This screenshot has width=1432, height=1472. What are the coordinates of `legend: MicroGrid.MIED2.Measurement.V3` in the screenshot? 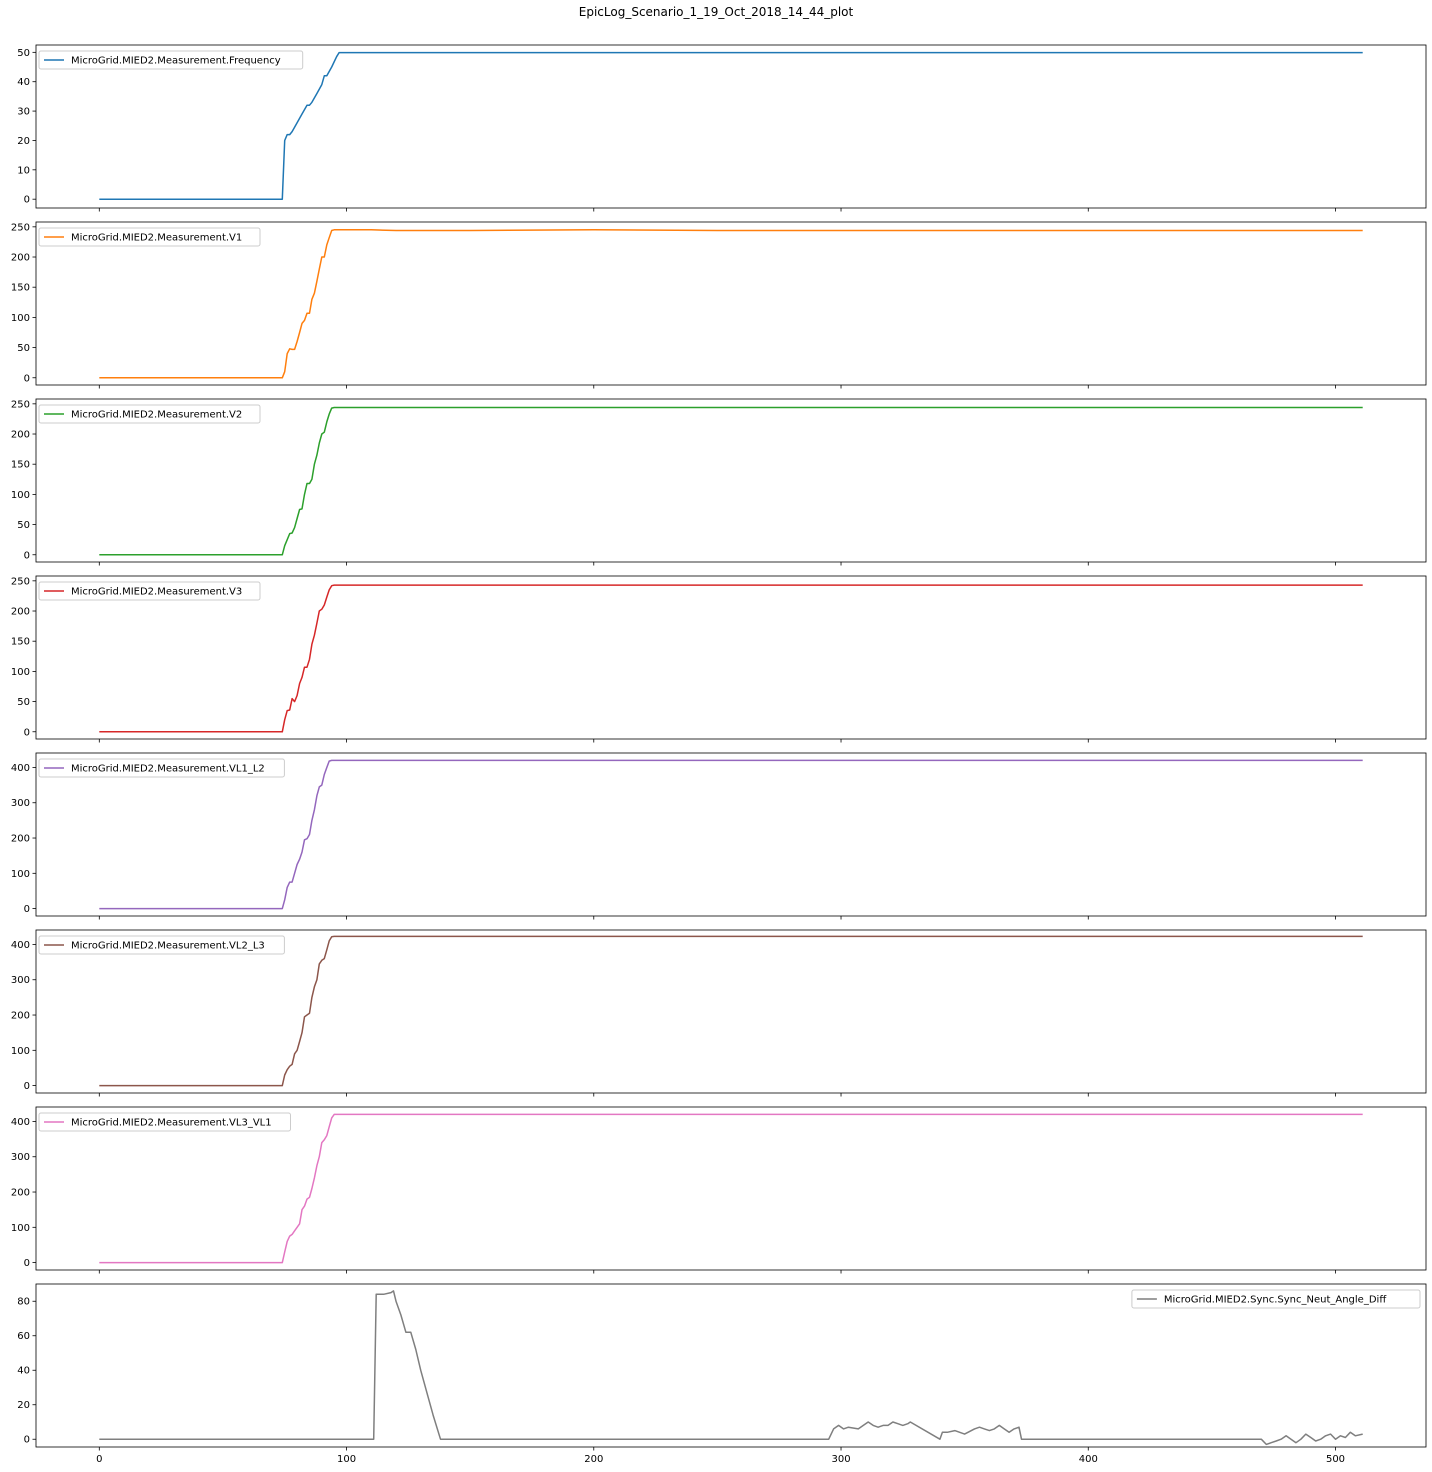 It's located at (149, 591).